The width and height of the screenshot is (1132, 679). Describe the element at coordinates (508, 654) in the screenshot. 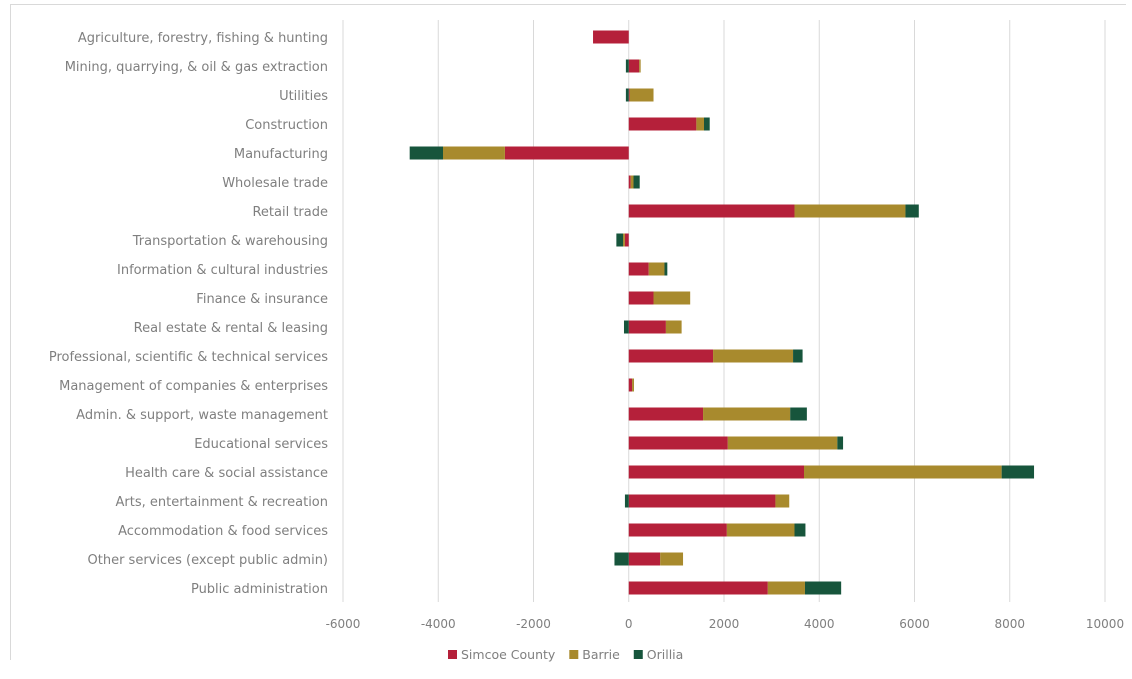

I see `legend-label: Simcoe County` at that location.